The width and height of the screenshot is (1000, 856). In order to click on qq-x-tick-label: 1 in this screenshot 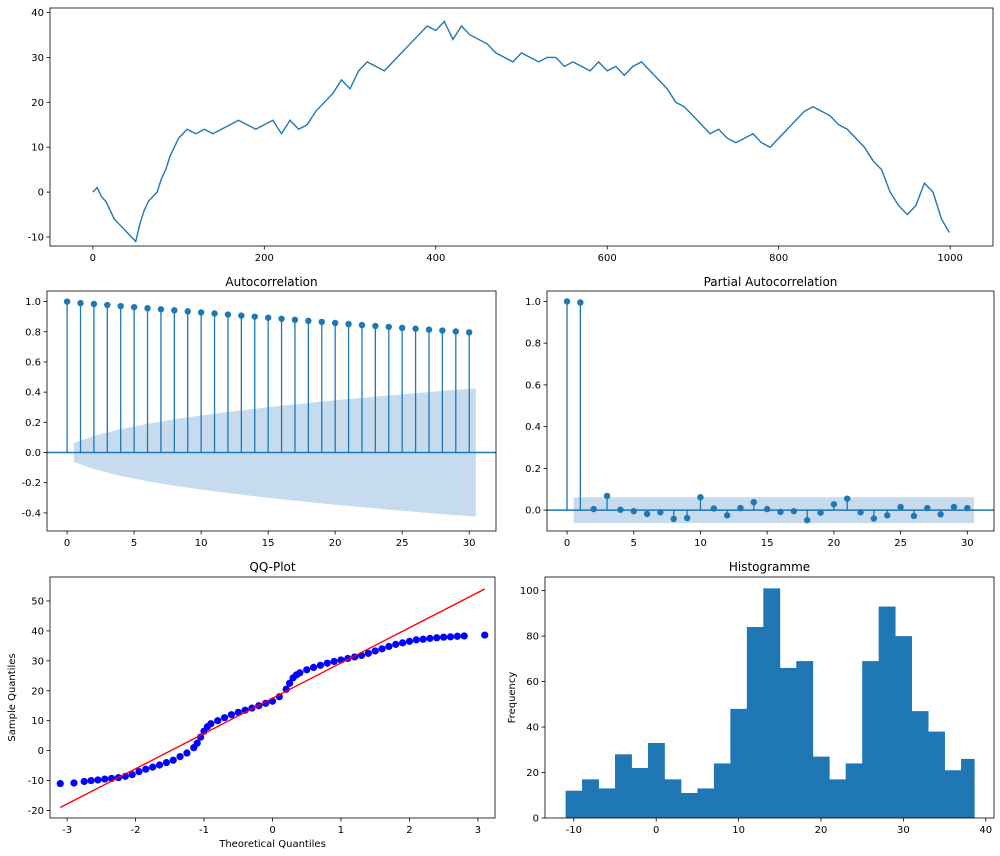, I will do `click(341, 830)`.